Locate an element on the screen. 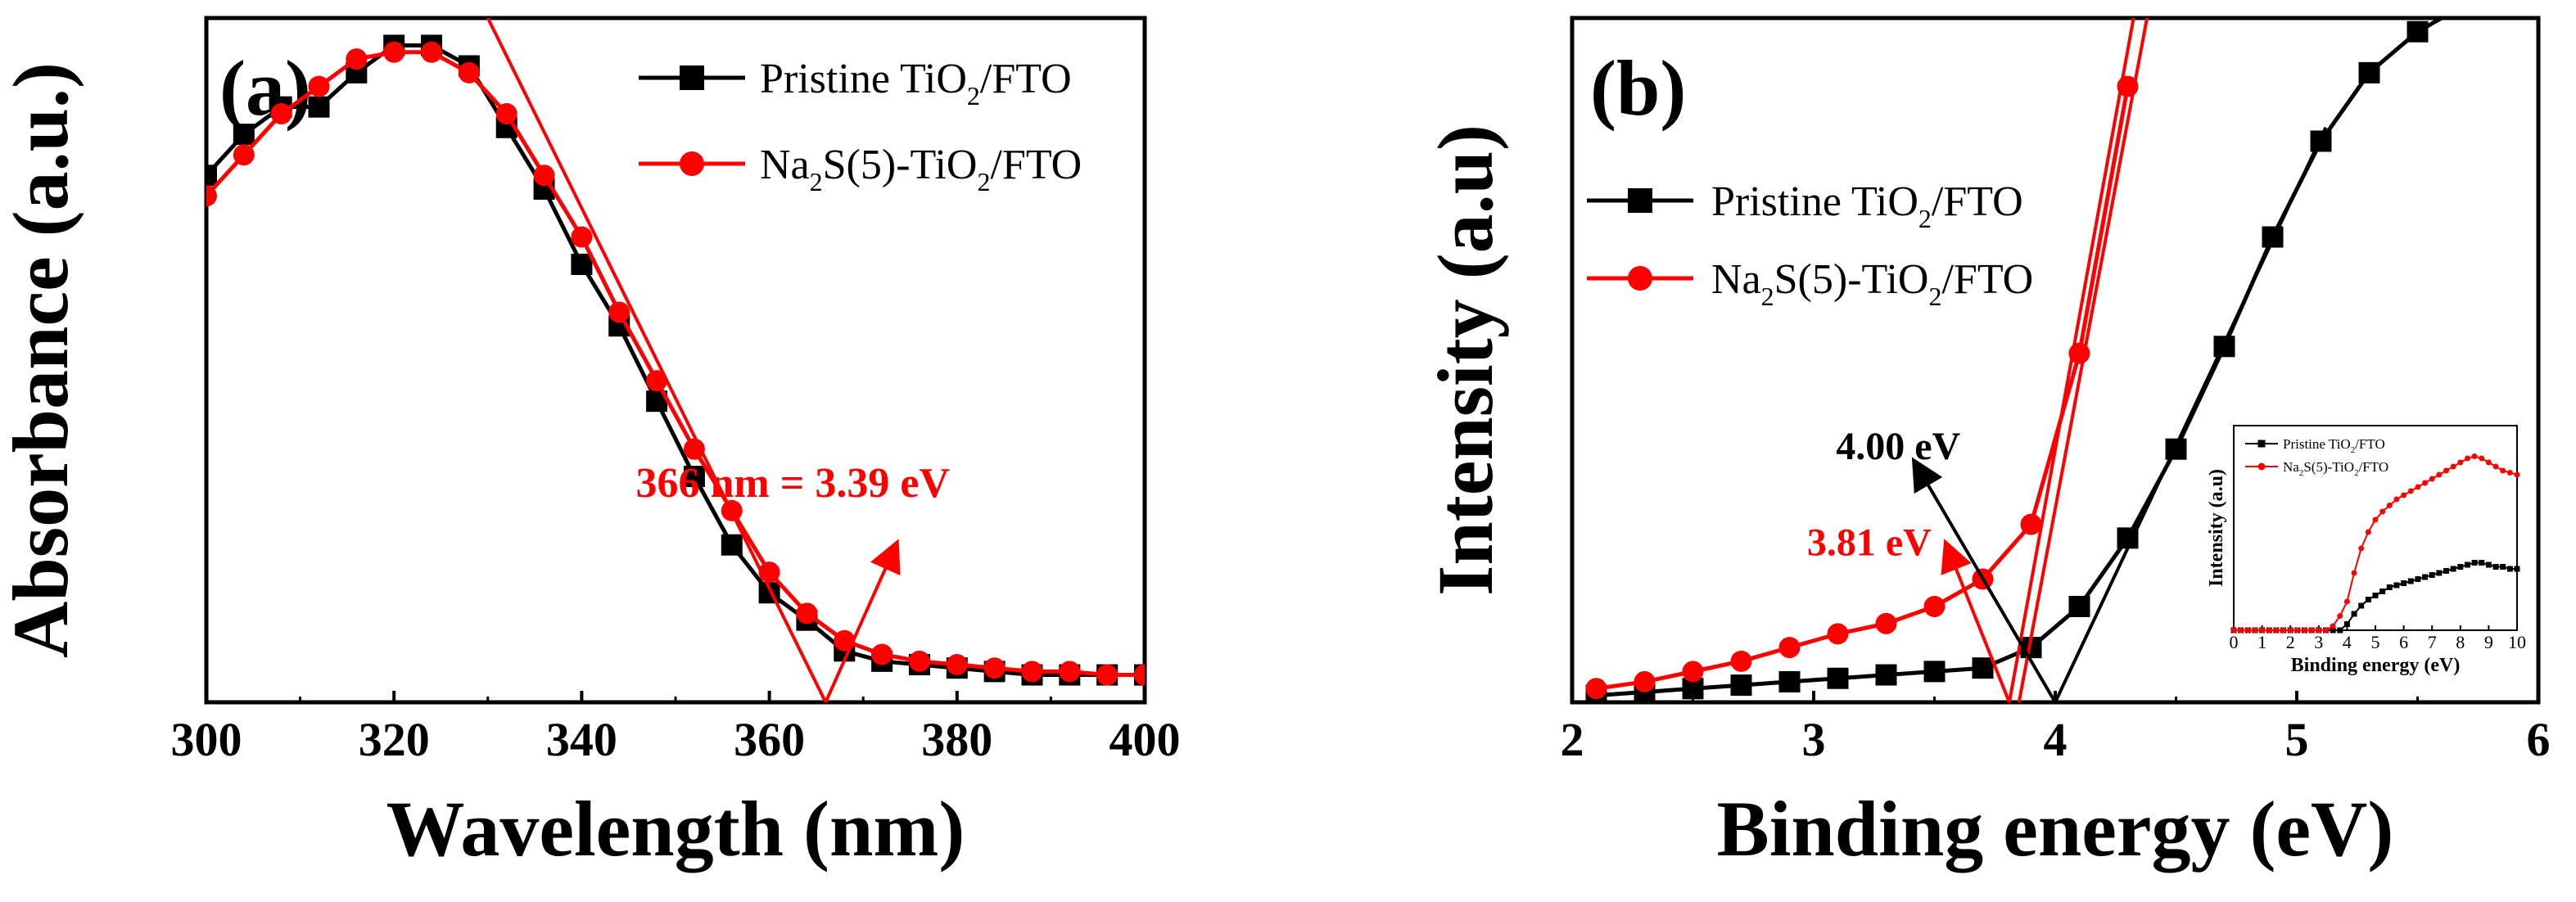 The image size is (2576, 902). x-tick-label: 300 is located at coordinates (206, 739).